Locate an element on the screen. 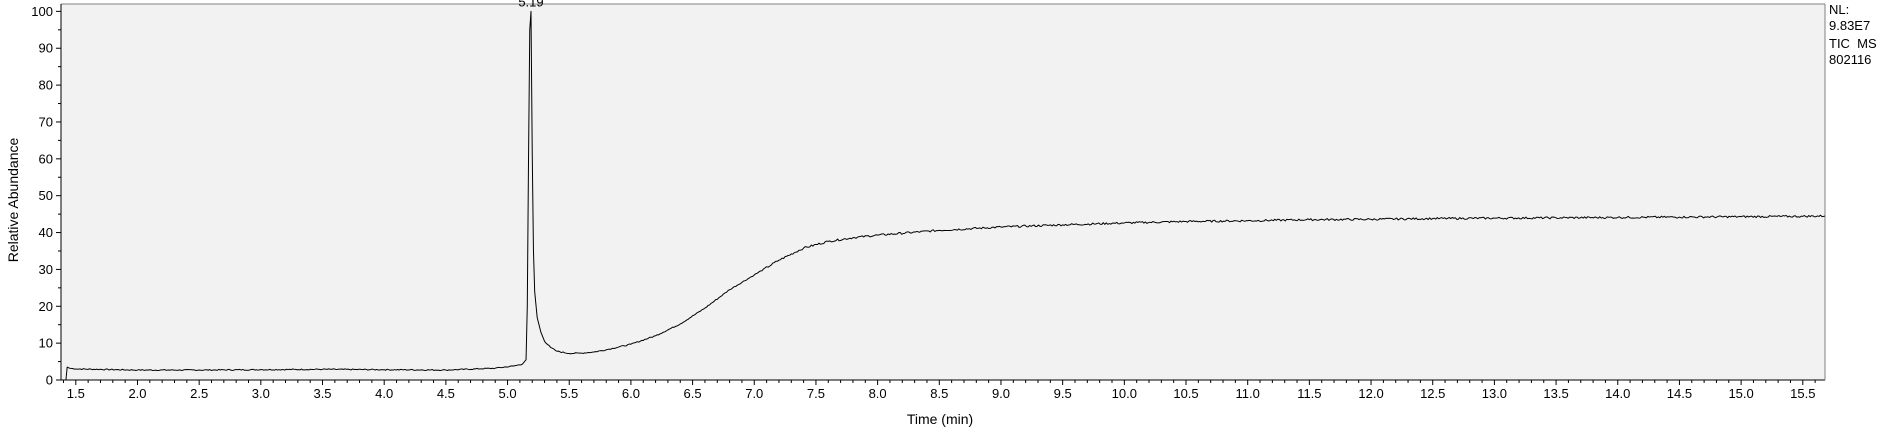 This screenshot has width=1877, height=431. x-tick-label: 15.5 is located at coordinates (1802, 393).